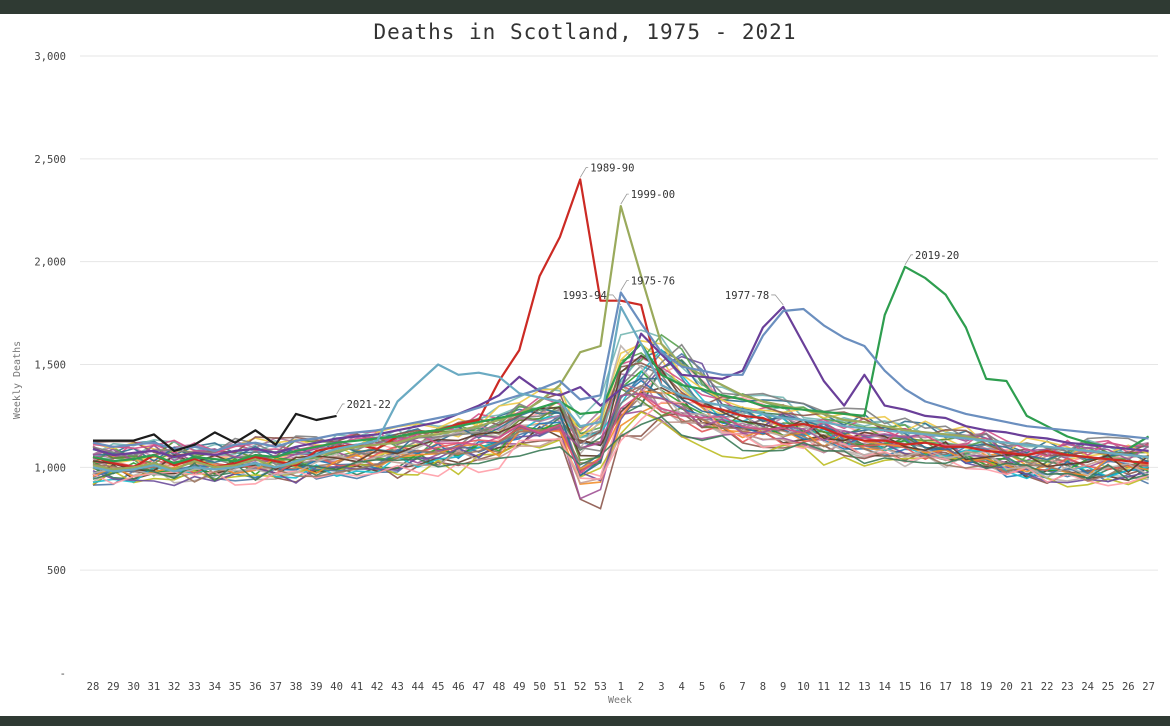 This screenshot has width=1170, height=726. I want to click on x-tick-label: 19, so click(986, 687).